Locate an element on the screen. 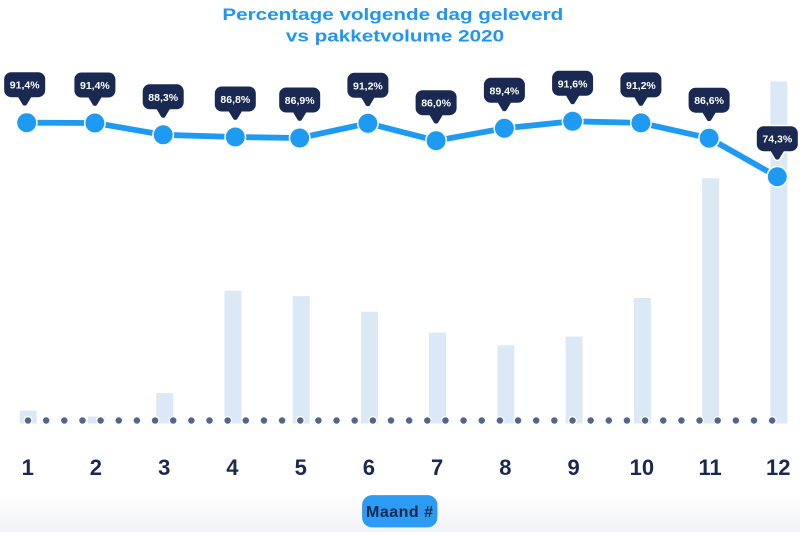 This screenshot has width=800, height=537. svg-text: 2 is located at coordinates (96, 467).